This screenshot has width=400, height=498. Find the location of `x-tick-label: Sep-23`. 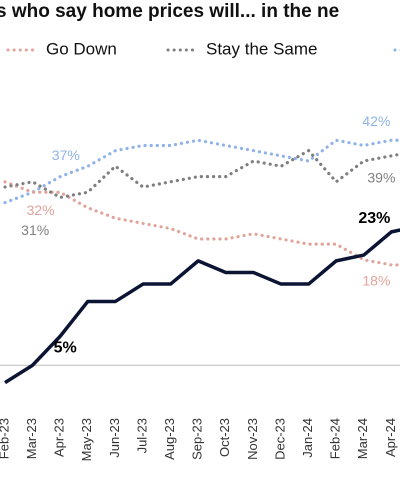

x-tick-label: Sep-23 is located at coordinates (197, 439).